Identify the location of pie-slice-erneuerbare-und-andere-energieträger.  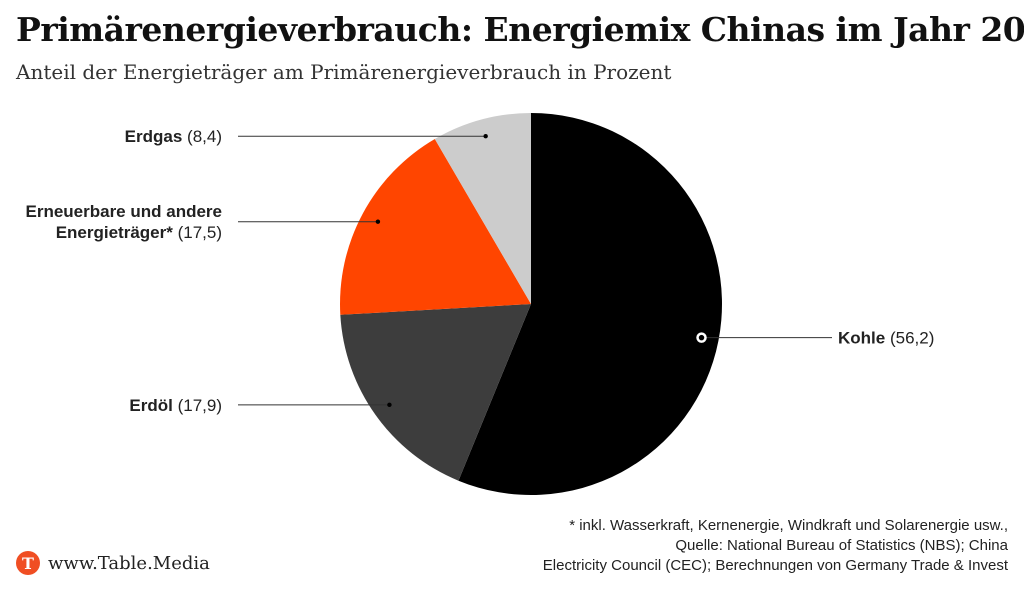
(435, 226).